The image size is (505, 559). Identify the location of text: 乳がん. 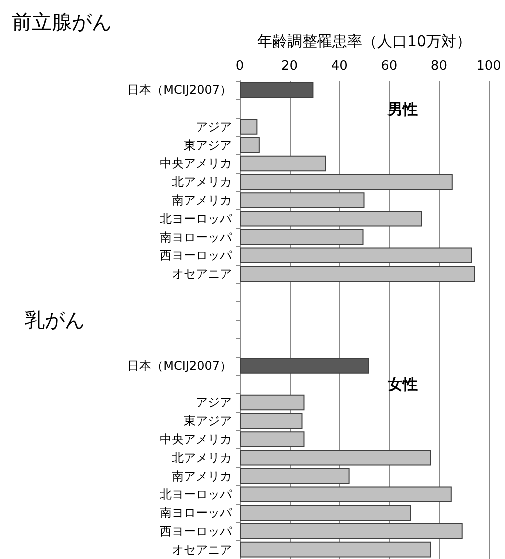
(55, 320).